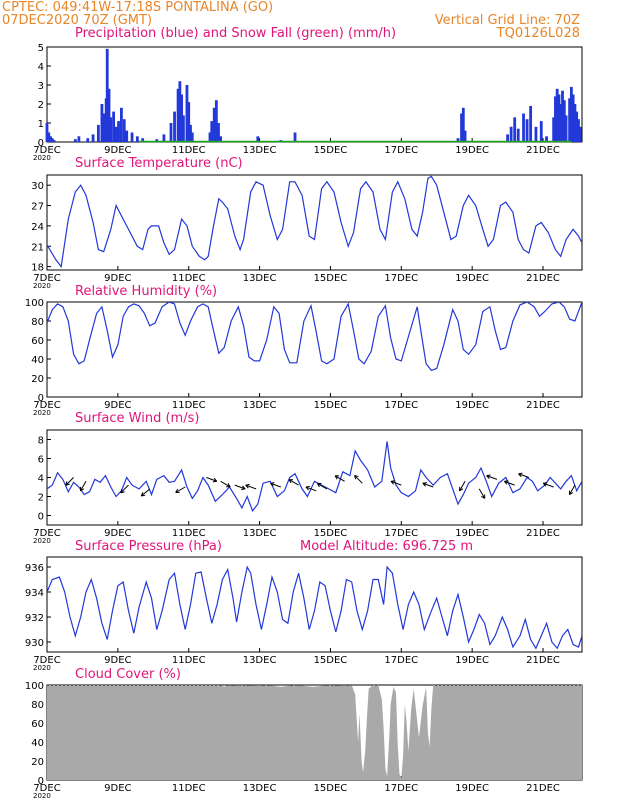 The height and width of the screenshot is (800, 618). Describe the element at coordinates (41, 86) in the screenshot. I see `precip-ytick-label: 3` at that location.